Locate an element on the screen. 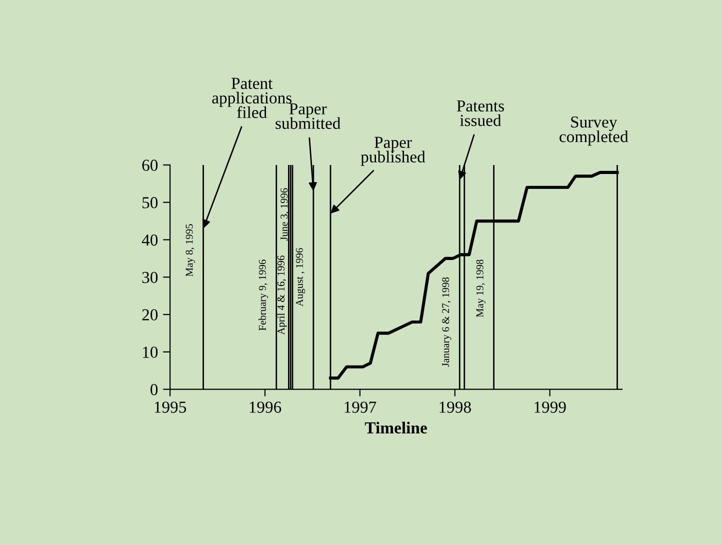  x-tick-label: 1999 is located at coordinates (550, 407).